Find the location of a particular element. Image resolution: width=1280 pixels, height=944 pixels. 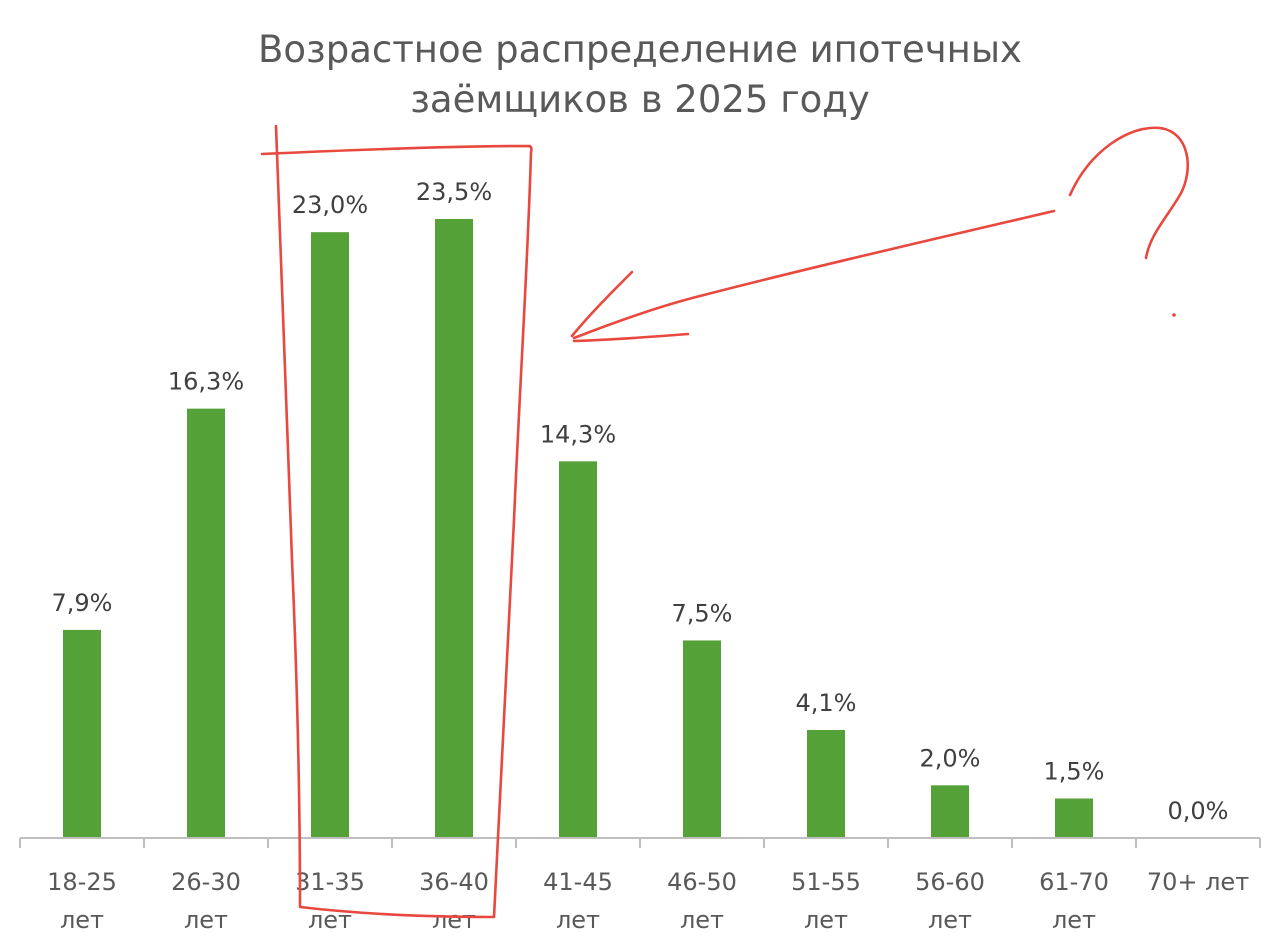

arrow-head-upper is located at coordinates (602, 304).